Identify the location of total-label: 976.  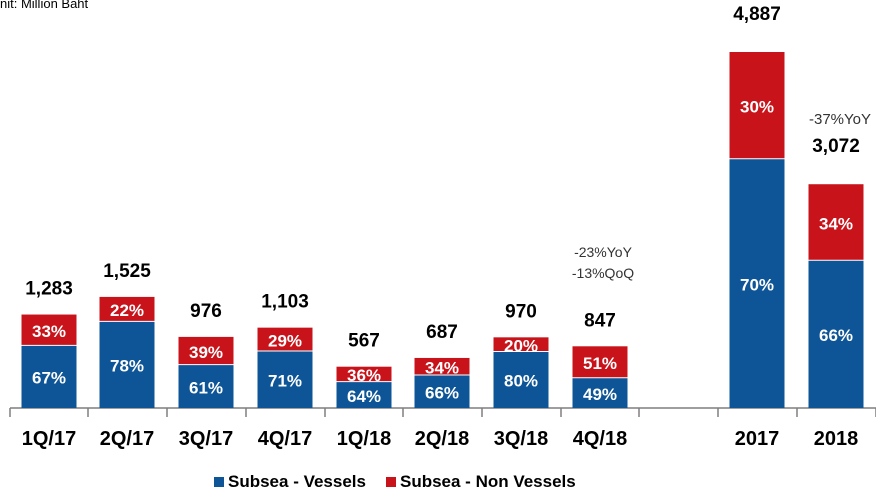
(206, 311).